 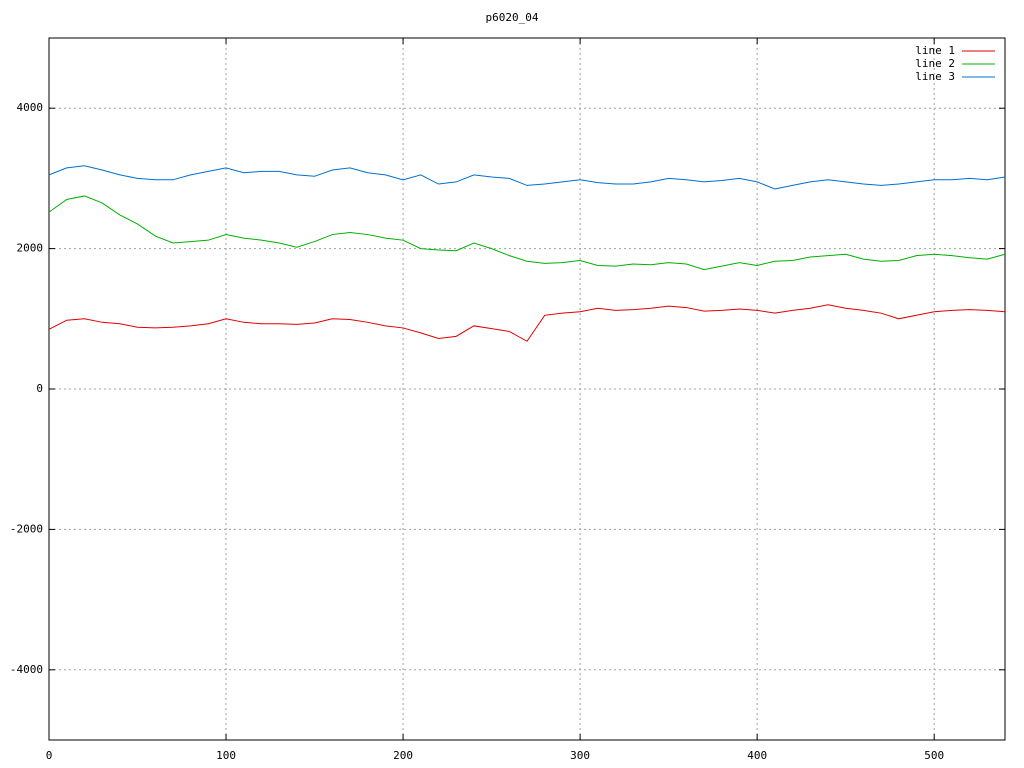 What do you see at coordinates (26, 669) in the screenshot?
I see `y-tick-label: -4000` at bounding box center [26, 669].